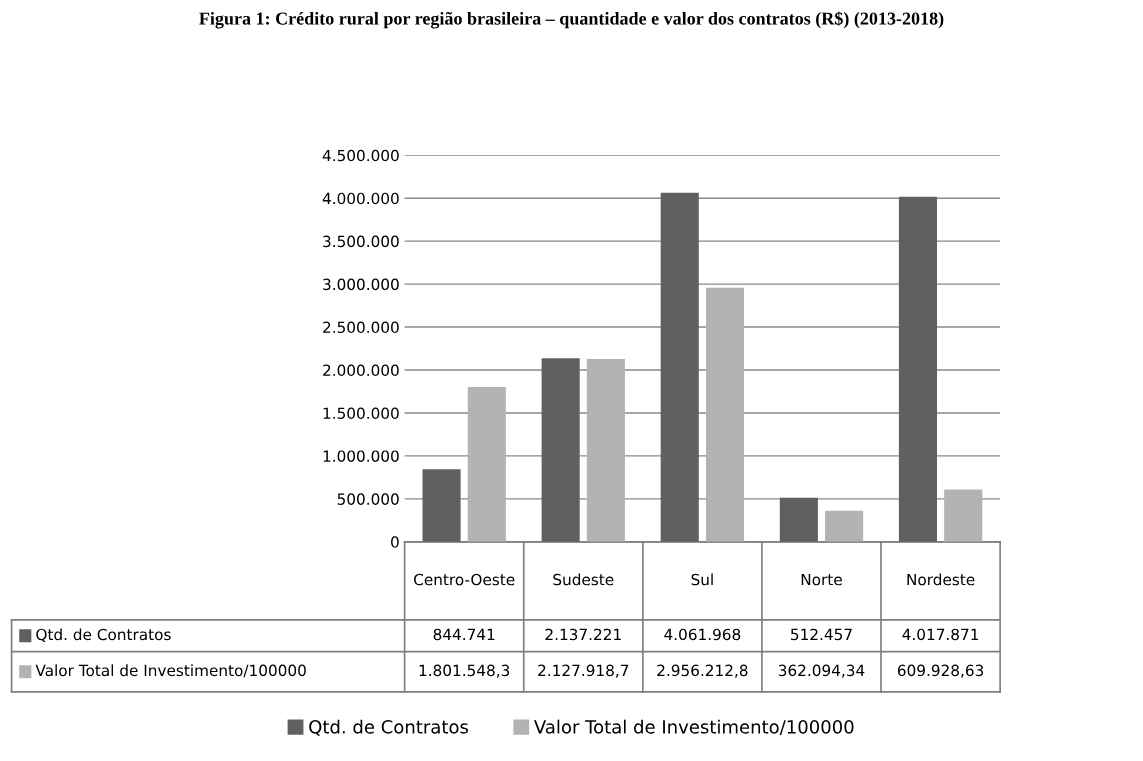 This screenshot has height=761, width=1143. What do you see at coordinates (821, 579) in the screenshot?
I see `x-tick-label: Norte` at bounding box center [821, 579].